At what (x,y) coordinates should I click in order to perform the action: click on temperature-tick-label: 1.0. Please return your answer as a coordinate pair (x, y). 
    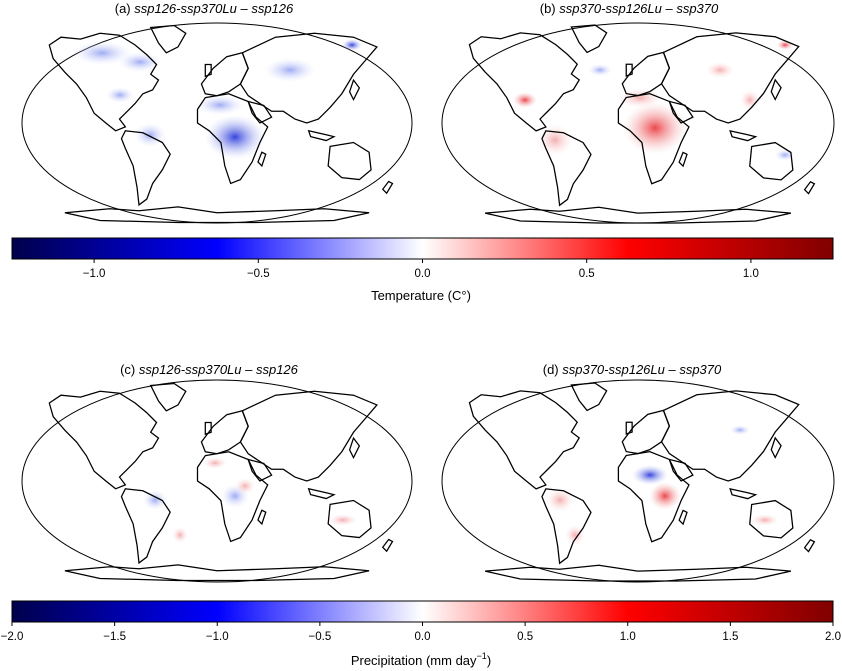
    Looking at the image, I should click on (751, 274).